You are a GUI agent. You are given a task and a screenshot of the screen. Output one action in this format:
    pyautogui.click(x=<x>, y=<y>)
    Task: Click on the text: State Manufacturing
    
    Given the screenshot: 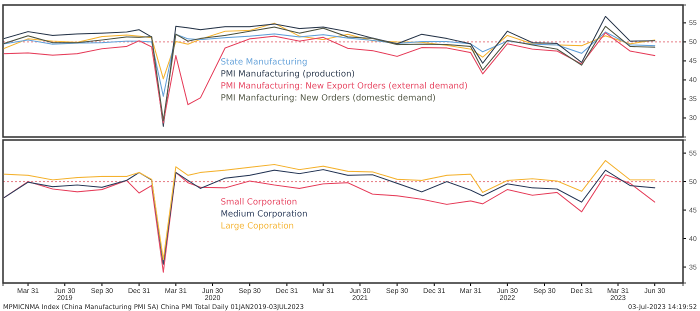 What is the action you would take?
    pyautogui.click(x=264, y=62)
    